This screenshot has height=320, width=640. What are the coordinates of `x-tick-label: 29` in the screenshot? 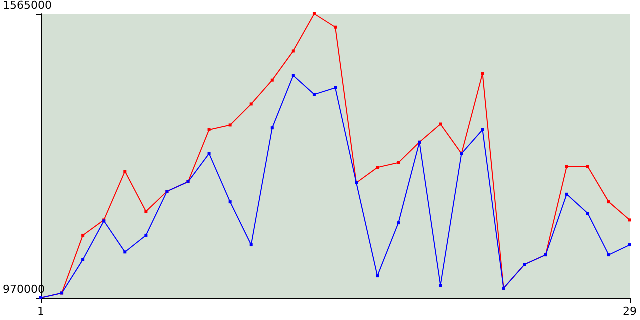 It's located at (630, 311).